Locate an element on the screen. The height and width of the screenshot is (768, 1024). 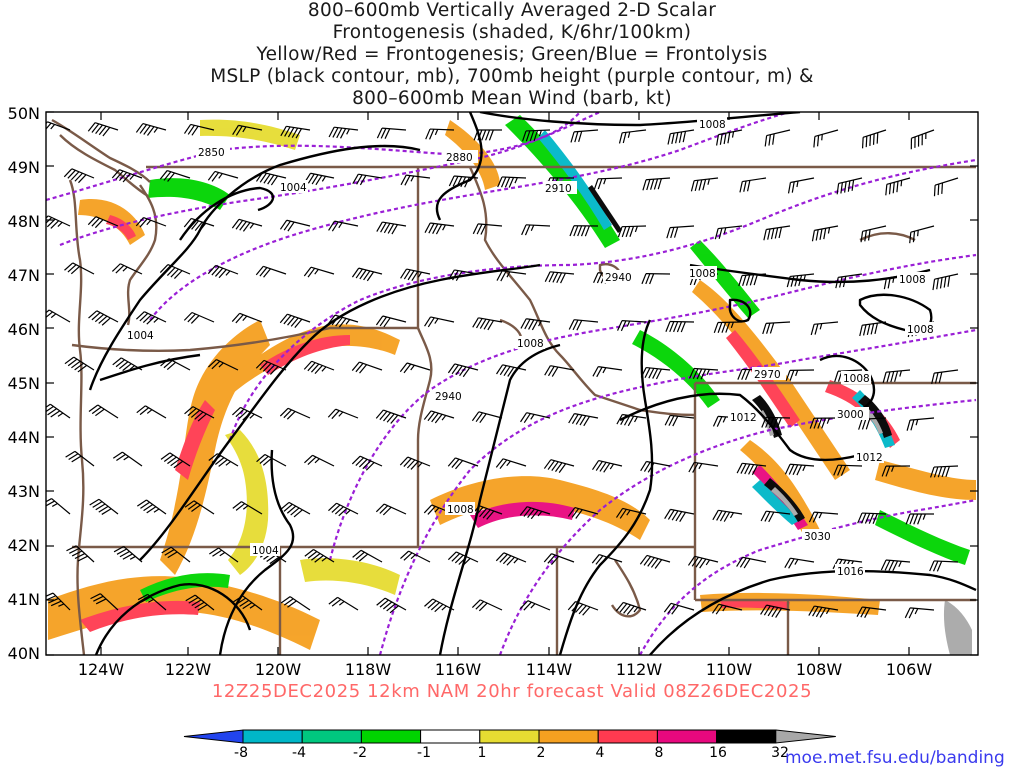
lat-label-44n: 44N is located at coordinates (23, 437).